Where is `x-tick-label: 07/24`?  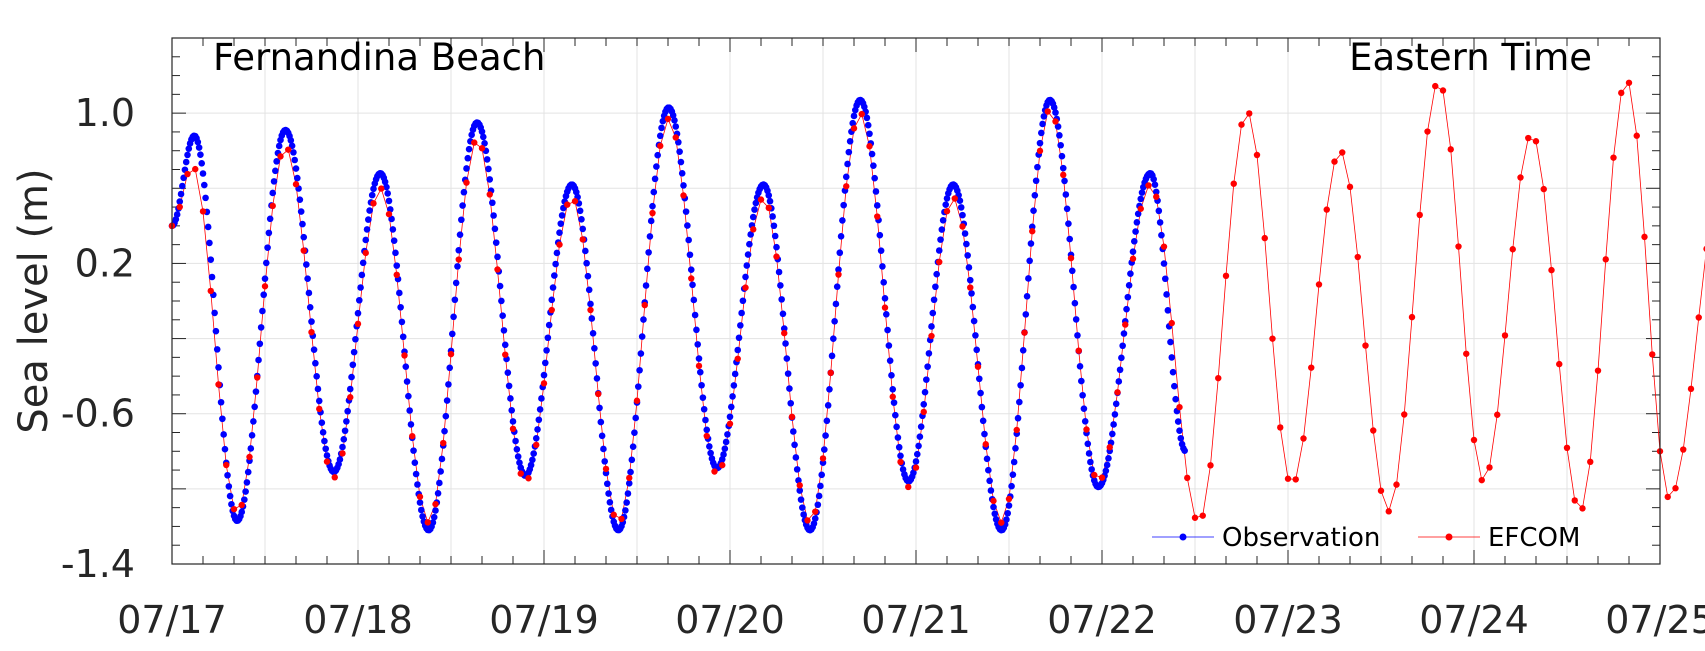 x-tick-label: 07/24 is located at coordinates (1474, 620).